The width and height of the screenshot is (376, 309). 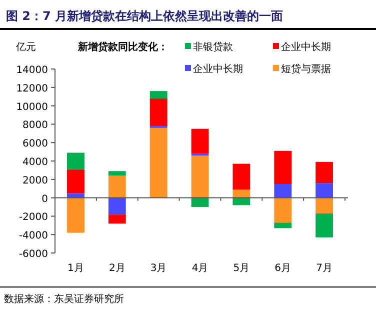 I want to click on y-tick-label: -2000, so click(x=33, y=218).